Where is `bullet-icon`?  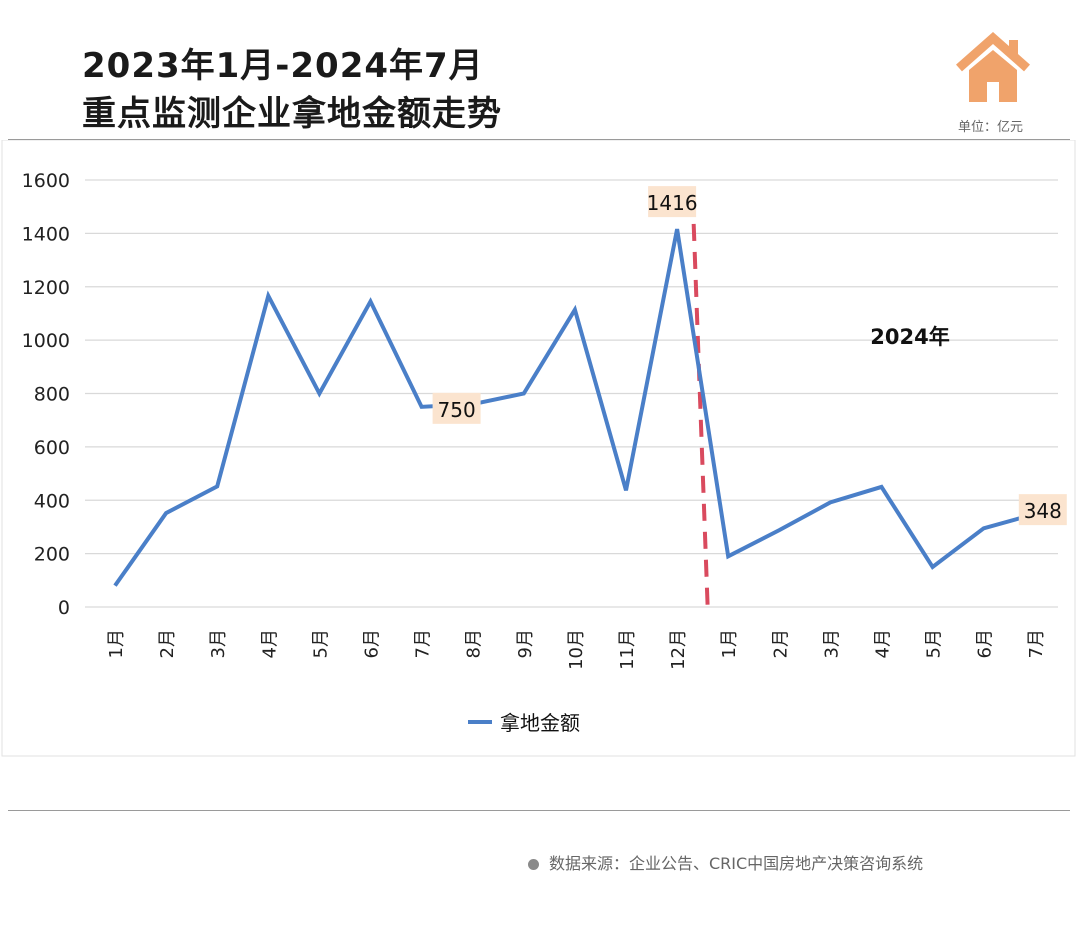 bullet-icon is located at coordinates (533, 864).